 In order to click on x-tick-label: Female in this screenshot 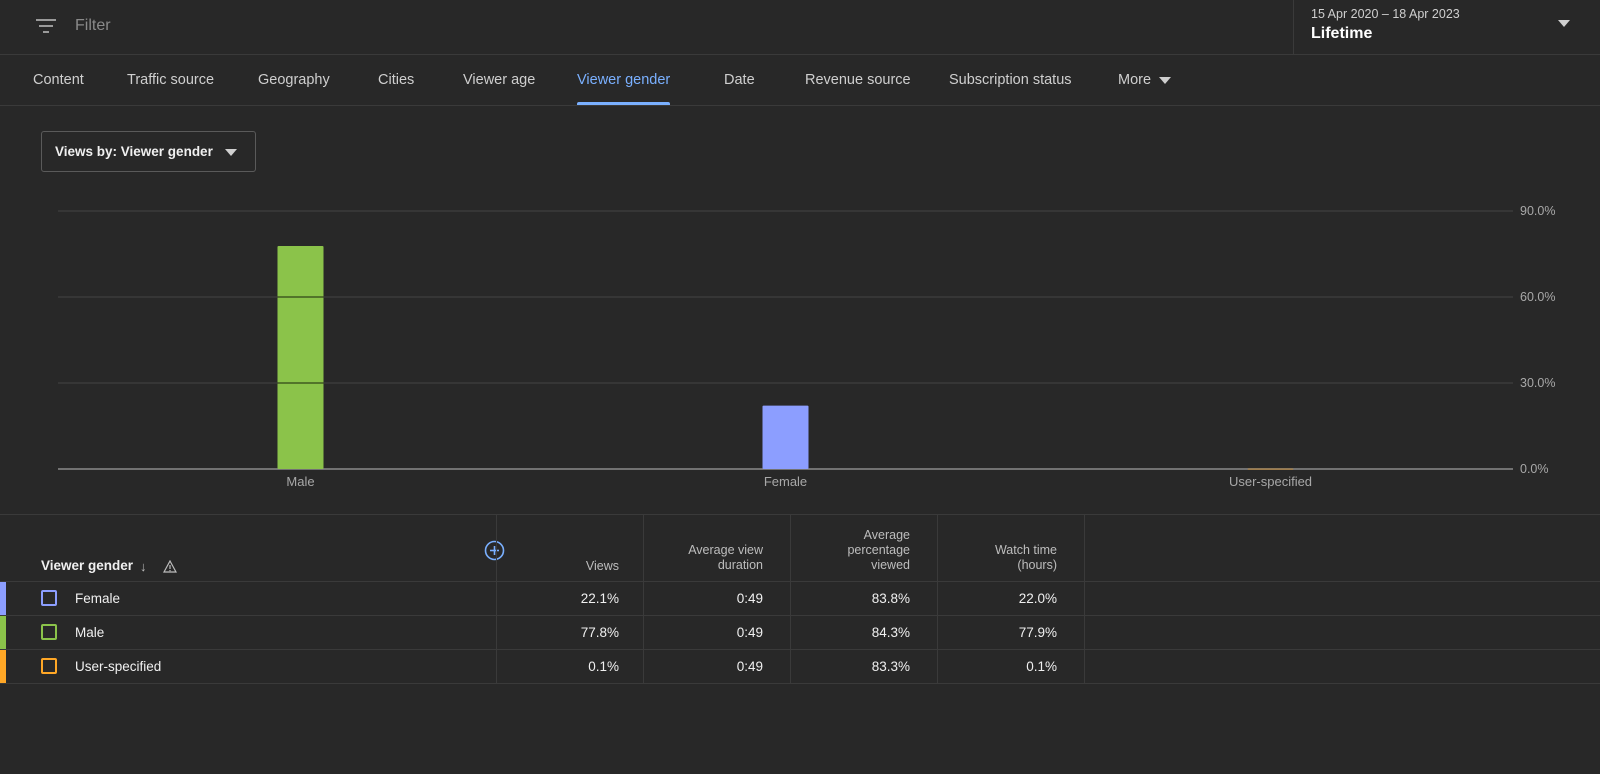, I will do `click(785, 481)`.